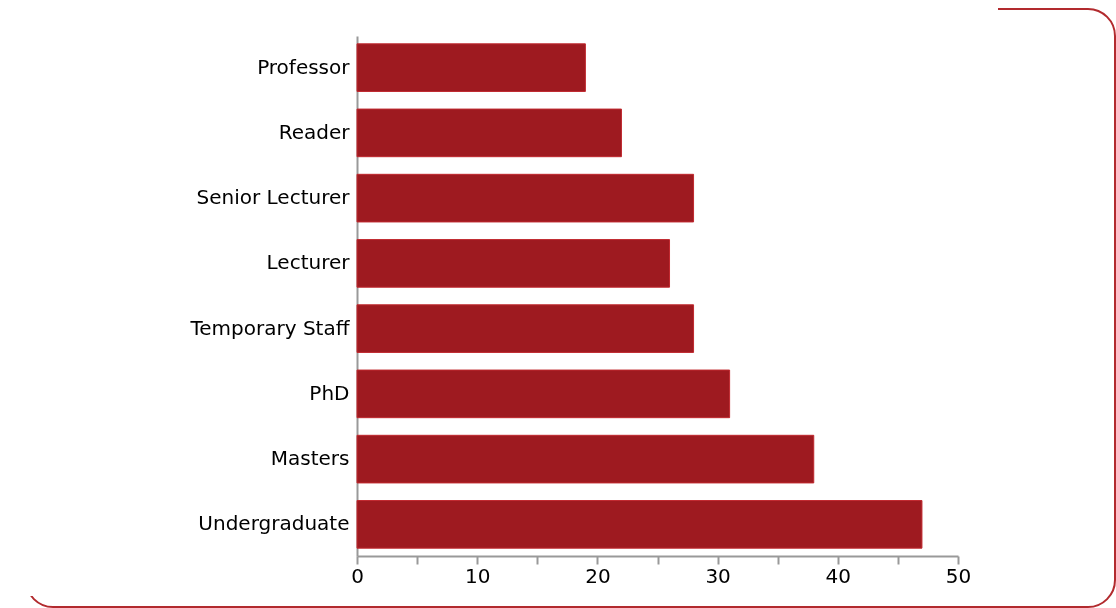  Describe the element at coordinates (477, 575) in the screenshot. I see `x-tick-label: 10` at that location.